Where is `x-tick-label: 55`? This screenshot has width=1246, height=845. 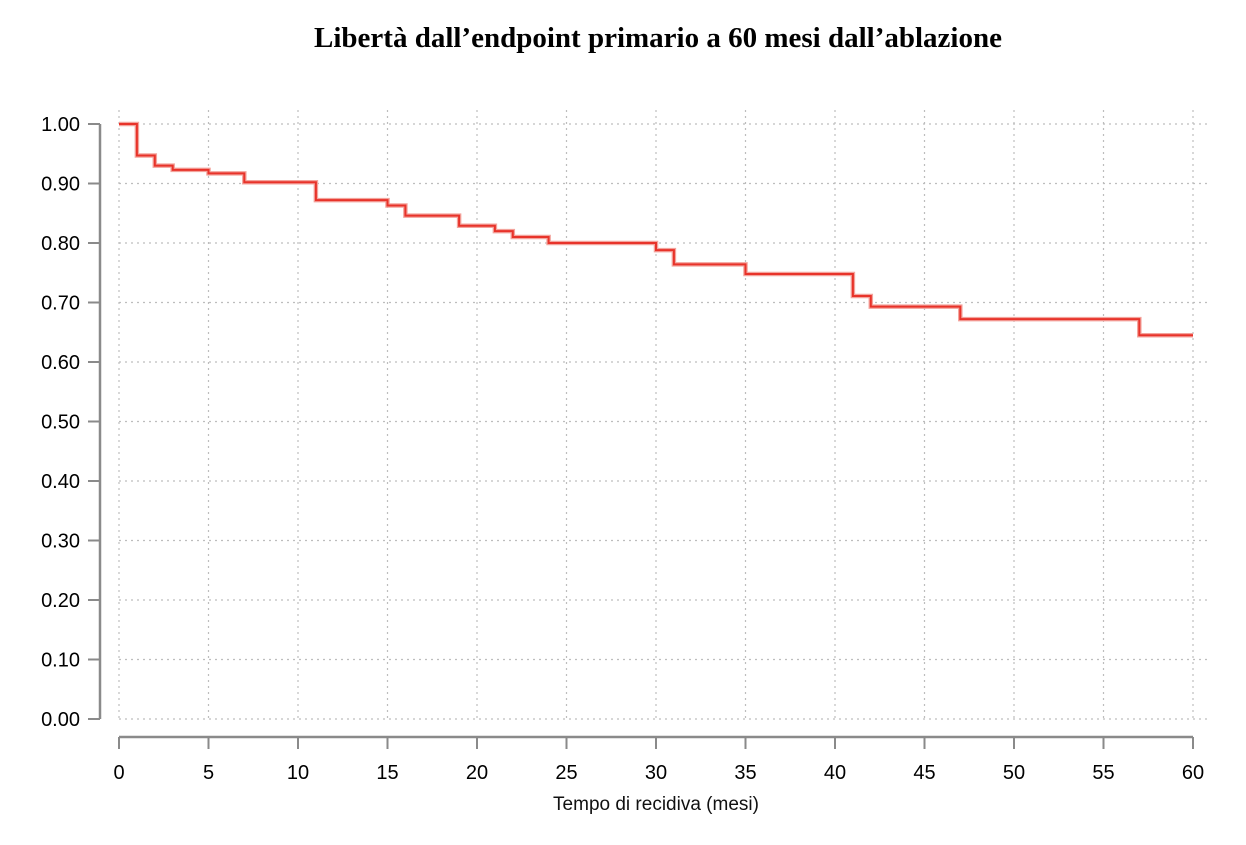
x-tick-label: 55 is located at coordinates (1103, 773).